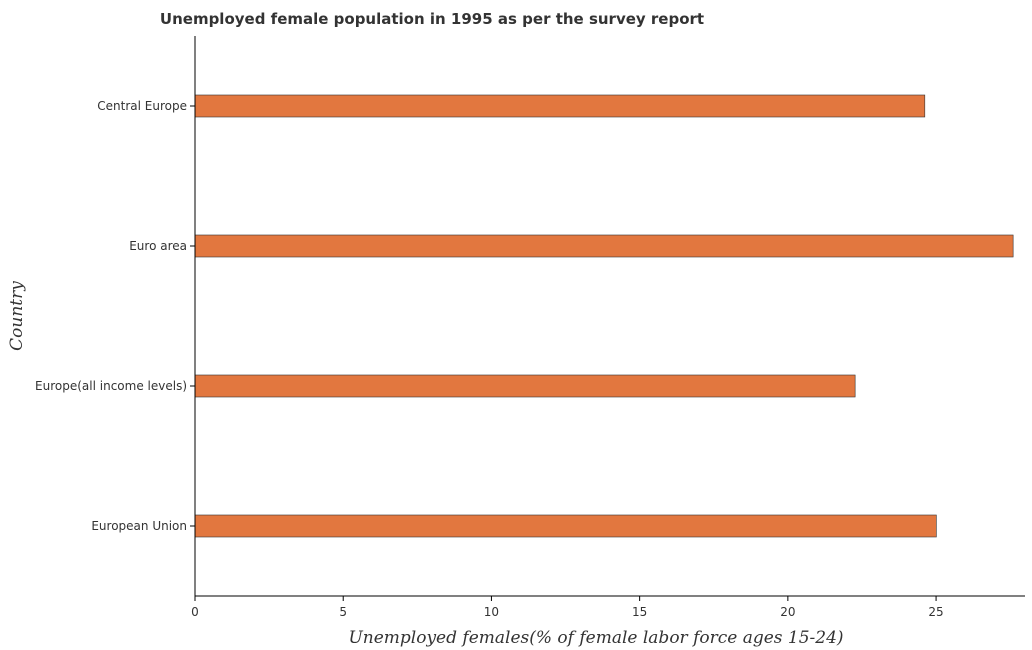 The image size is (1032, 650). I want to click on x-tick-label: 5, so click(343, 612).